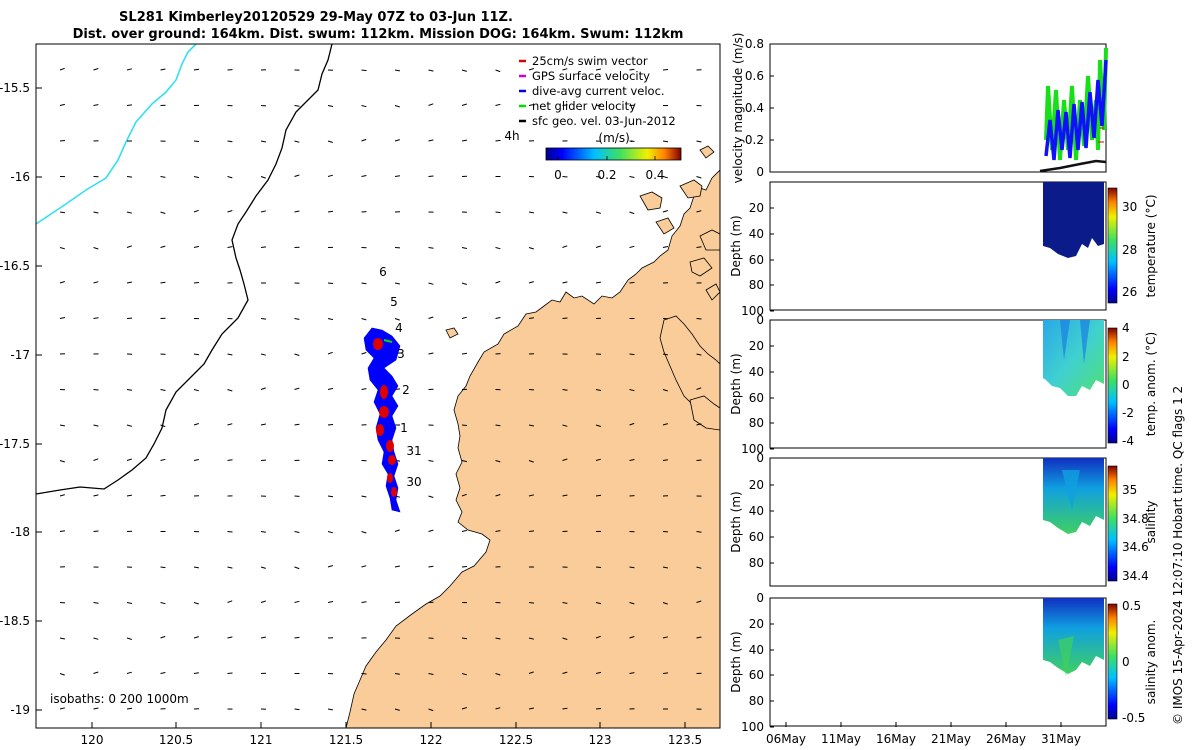  What do you see at coordinates (754, 44) in the screenshot?
I see `panel-y-tick-label: 0.8` at bounding box center [754, 44].